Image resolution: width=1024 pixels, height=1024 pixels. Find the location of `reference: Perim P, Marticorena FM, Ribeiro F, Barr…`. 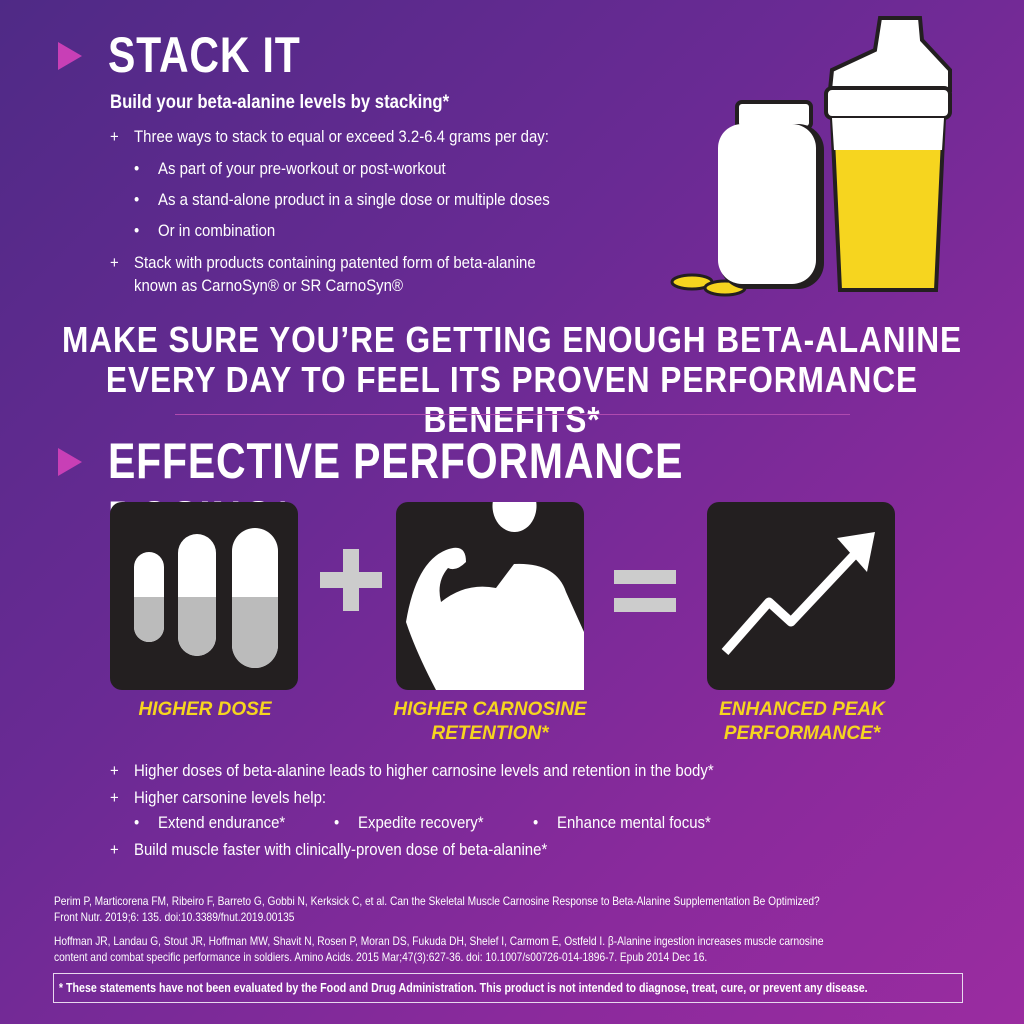

reference: Perim P, Marticorena FM, Ribeiro F, Barr… is located at coordinates (437, 901).